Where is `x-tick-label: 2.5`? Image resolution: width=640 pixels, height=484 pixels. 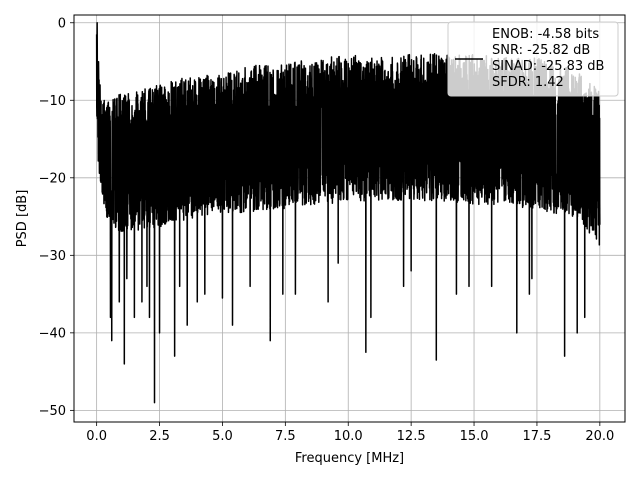 x-tick-label: 2.5 is located at coordinates (159, 436).